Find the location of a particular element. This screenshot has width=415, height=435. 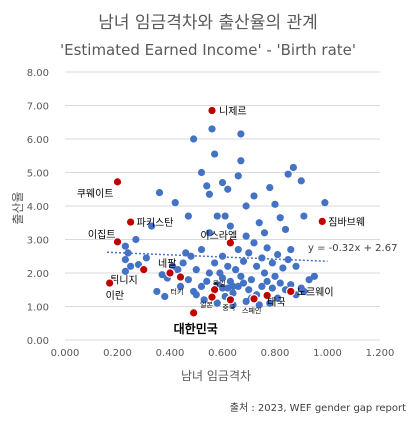

x-axis-label: 남녀 임금격차 is located at coordinates (216, 376).